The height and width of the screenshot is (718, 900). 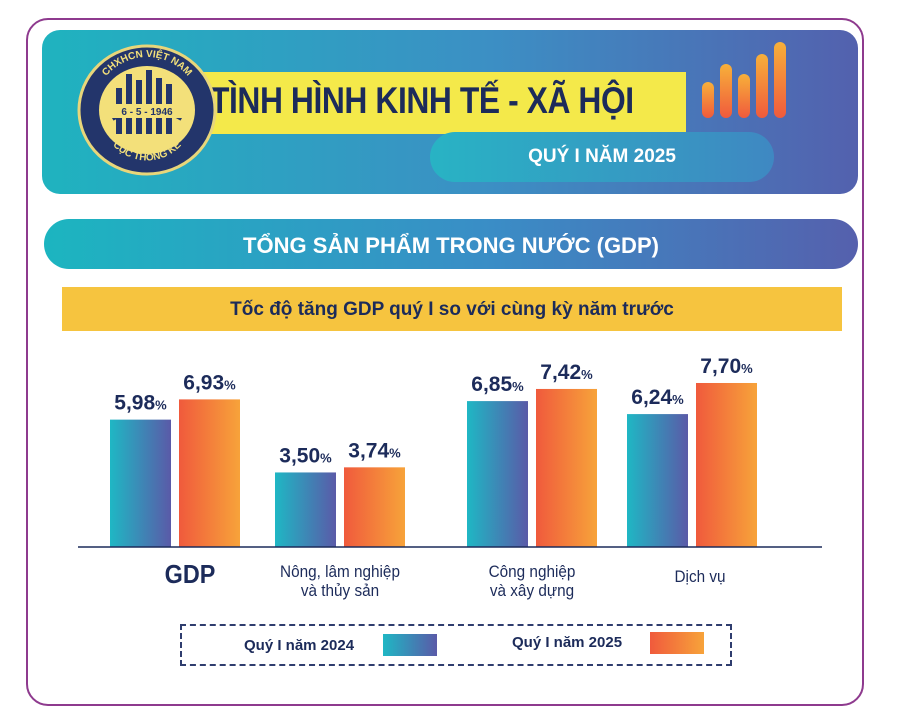 What do you see at coordinates (700, 576) in the screenshot?
I see `category-label-3: Dịch vụ` at bounding box center [700, 576].